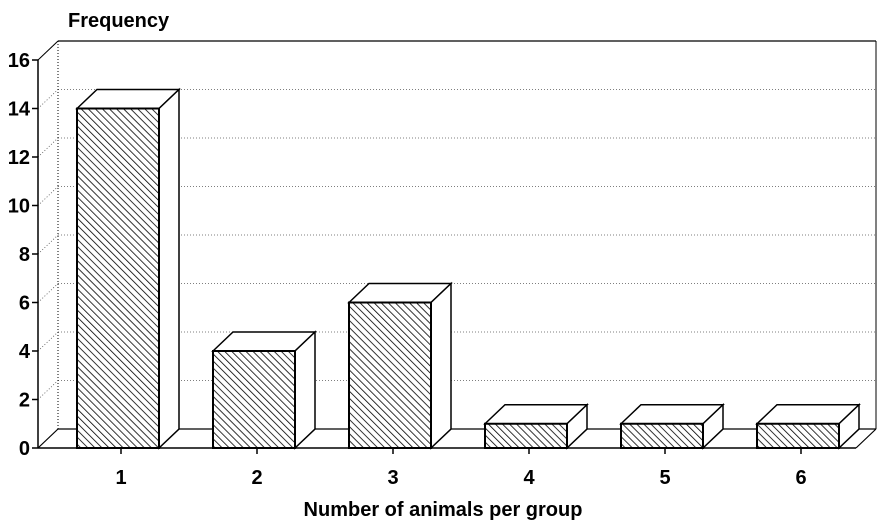 This screenshot has height=530, width=889. I want to click on y-tick-label: 10, so click(19, 207).